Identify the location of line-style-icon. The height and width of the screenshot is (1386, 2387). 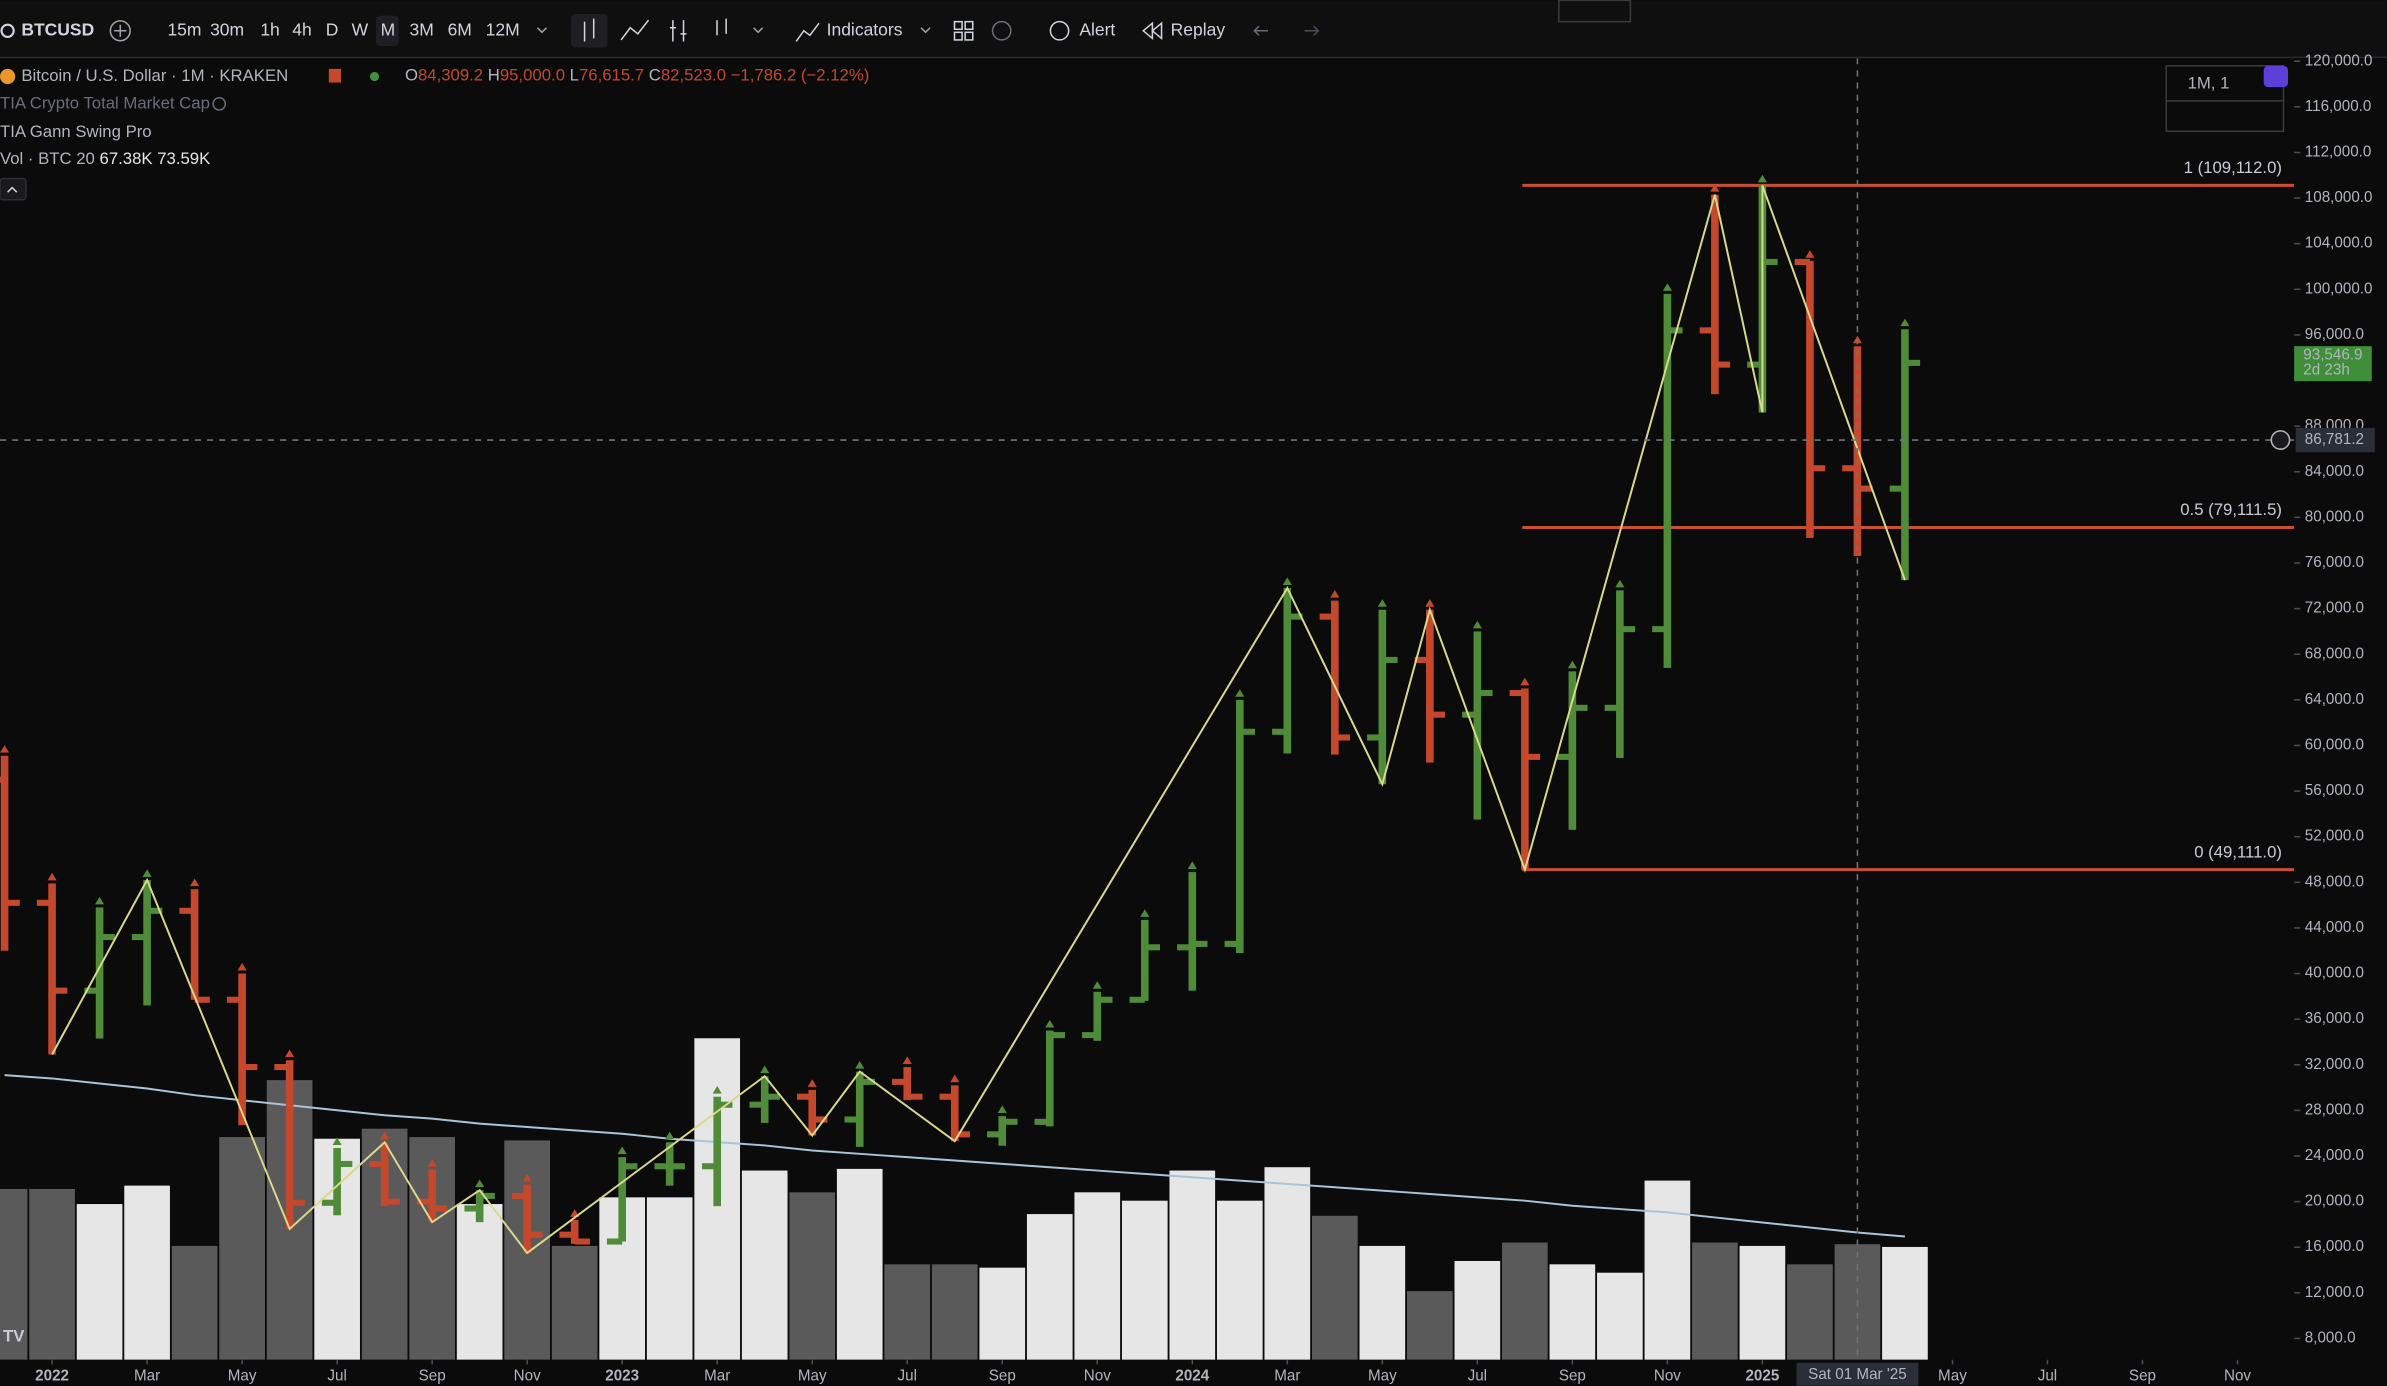
(635, 30).